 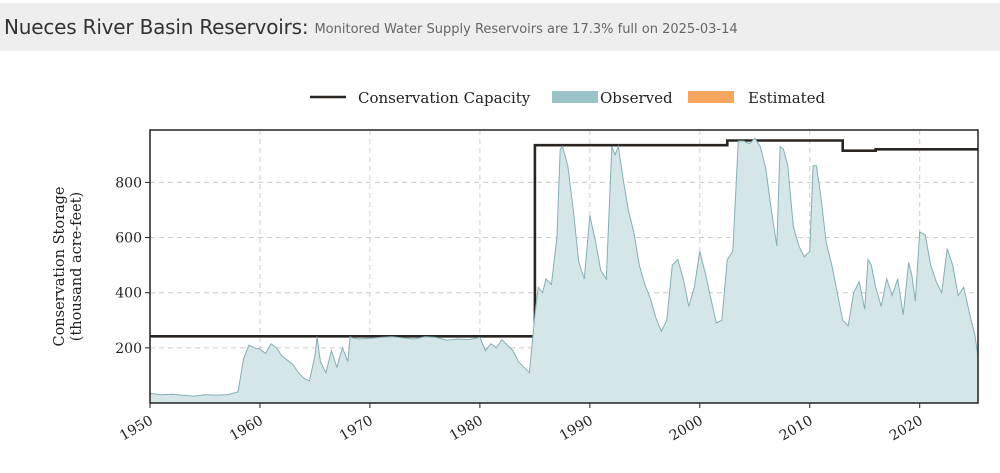 I want to click on x-tick-label: 1950, so click(x=136, y=429).